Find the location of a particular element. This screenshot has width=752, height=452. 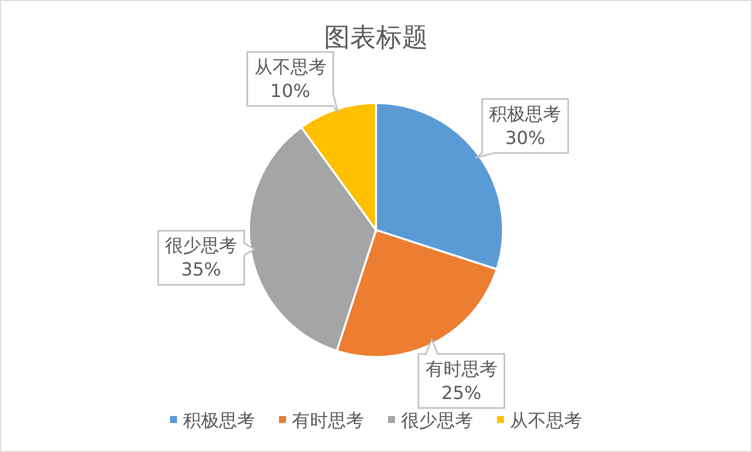

legend-label: 从不思考 is located at coordinates (546, 421).